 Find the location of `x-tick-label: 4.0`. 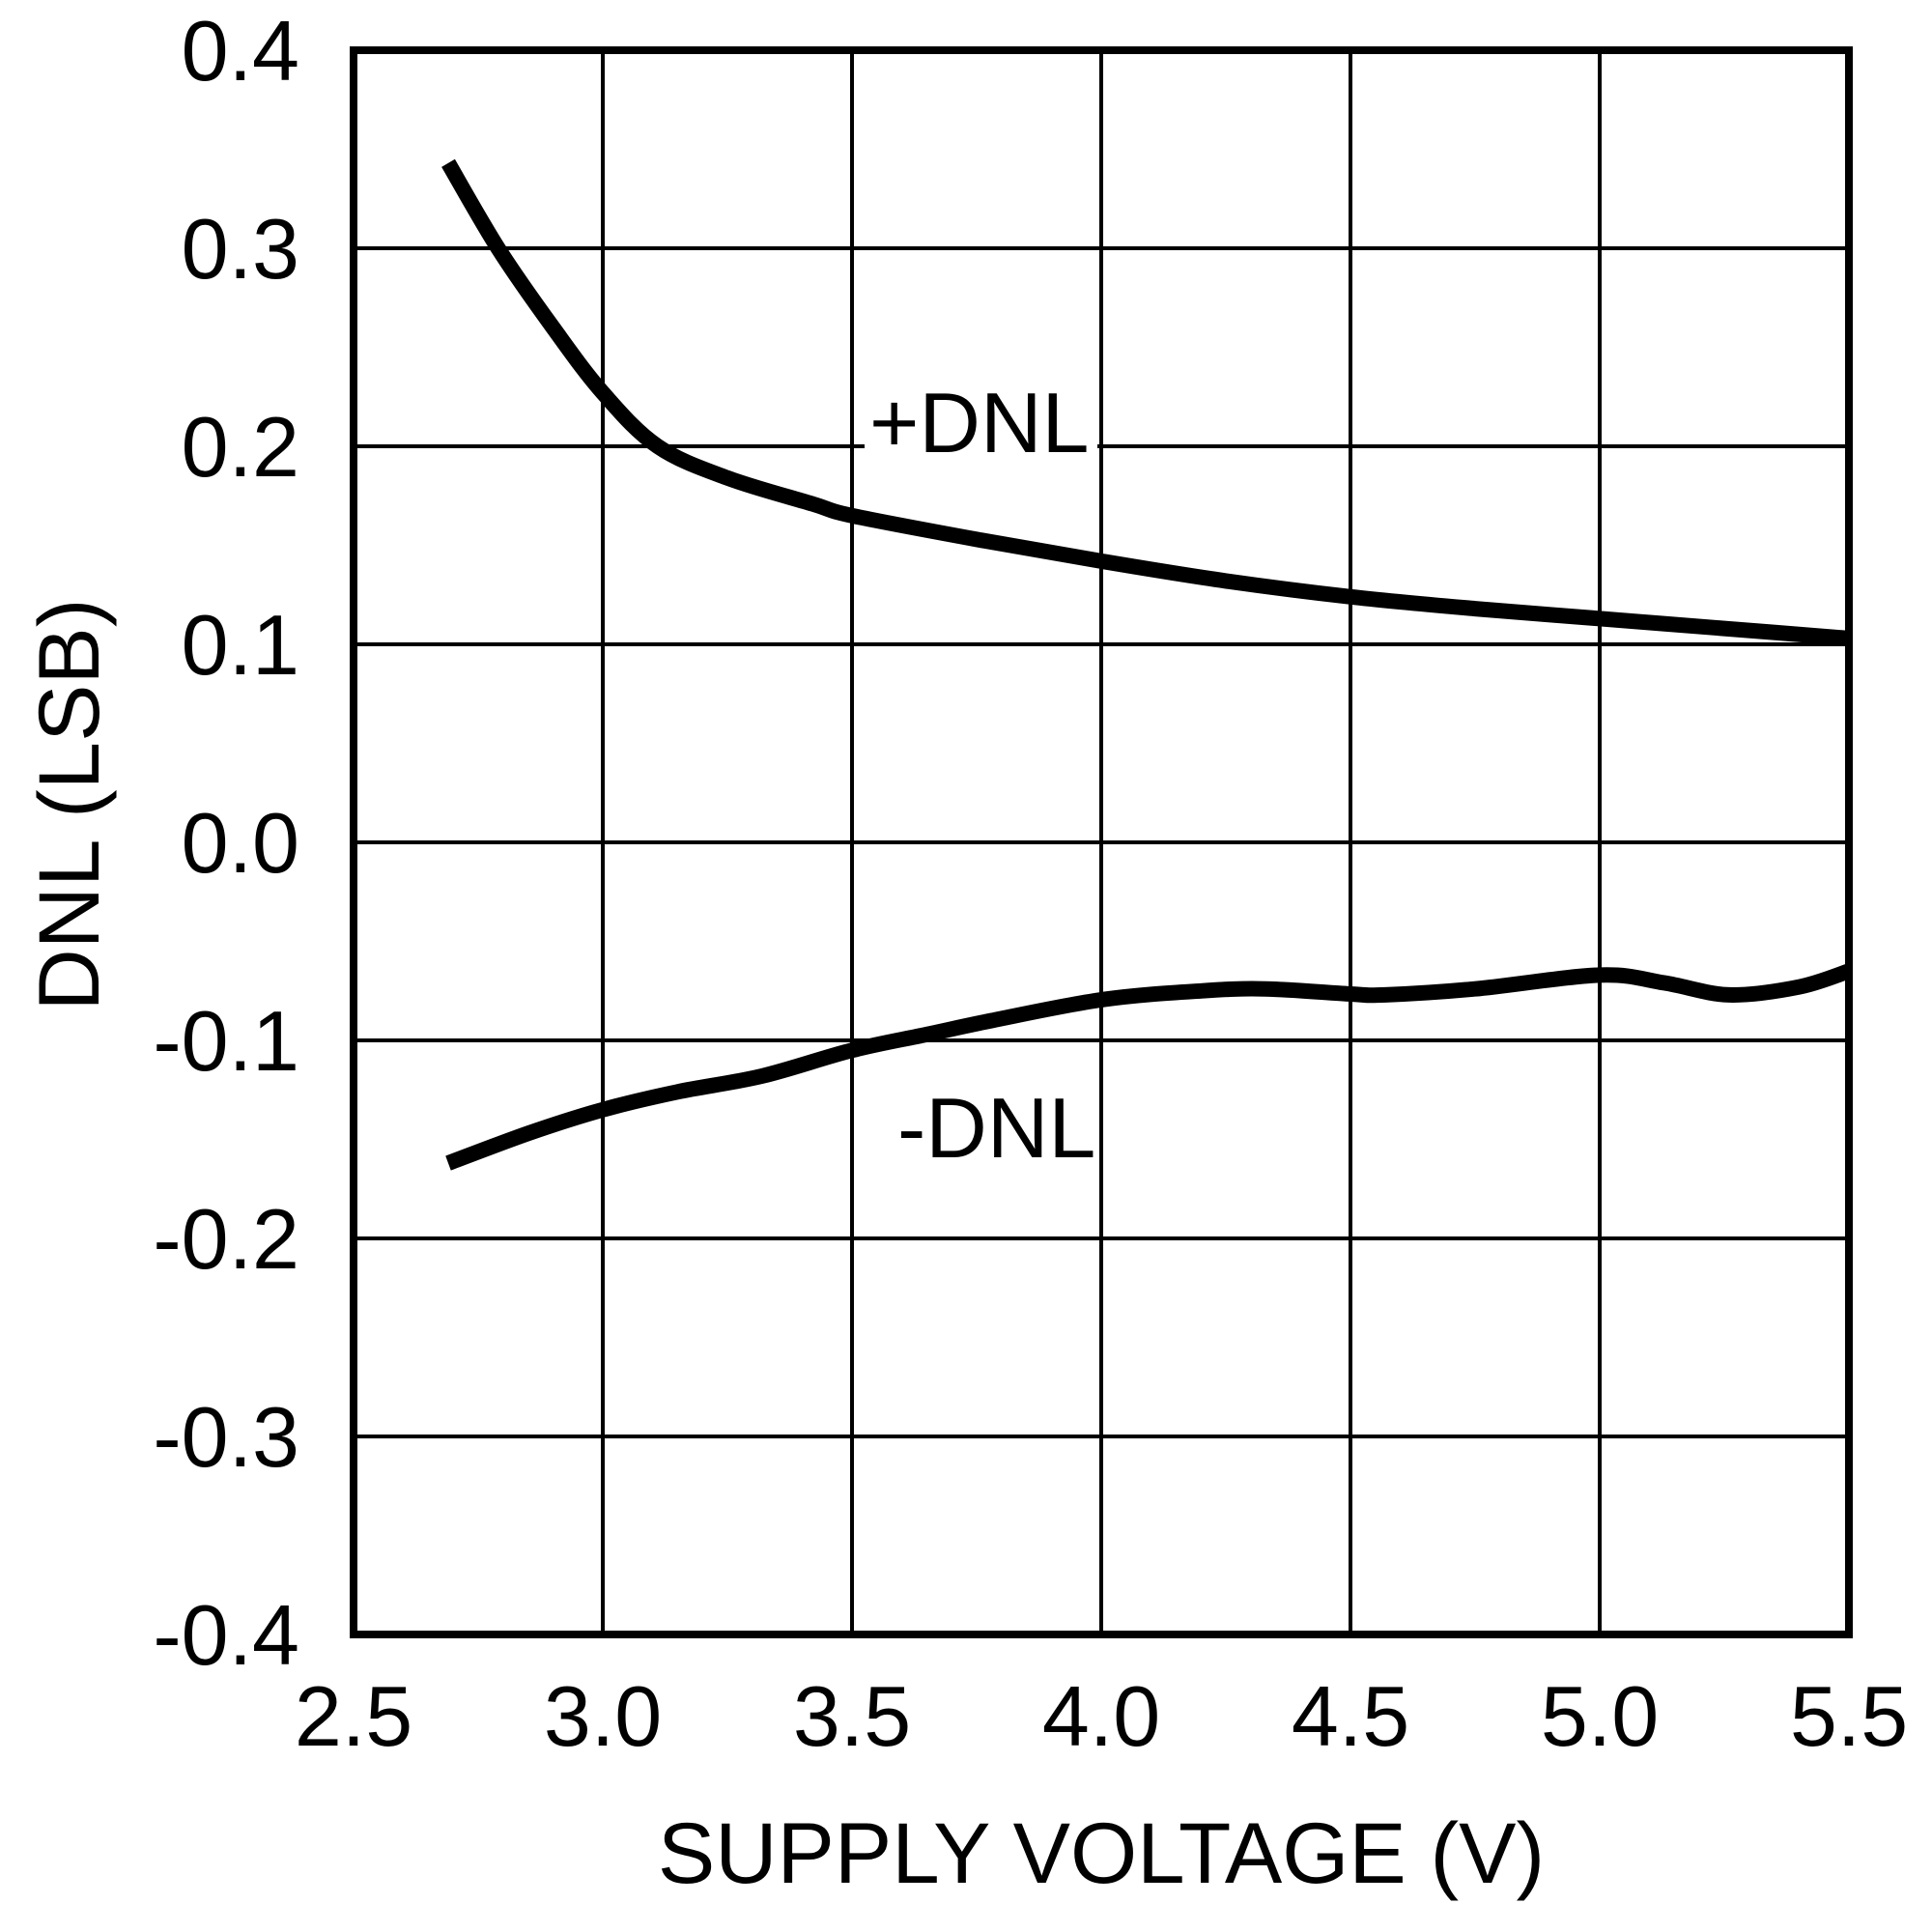

x-tick-label: 4.0 is located at coordinates (1101, 1716).